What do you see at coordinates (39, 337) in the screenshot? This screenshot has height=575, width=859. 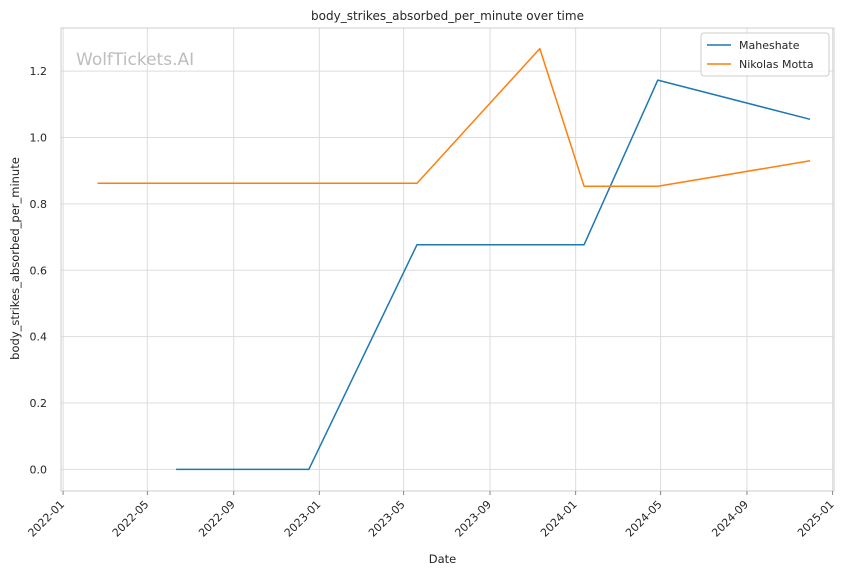 I see `y-tick-label: 0.4` at bounding box center [39, 337].